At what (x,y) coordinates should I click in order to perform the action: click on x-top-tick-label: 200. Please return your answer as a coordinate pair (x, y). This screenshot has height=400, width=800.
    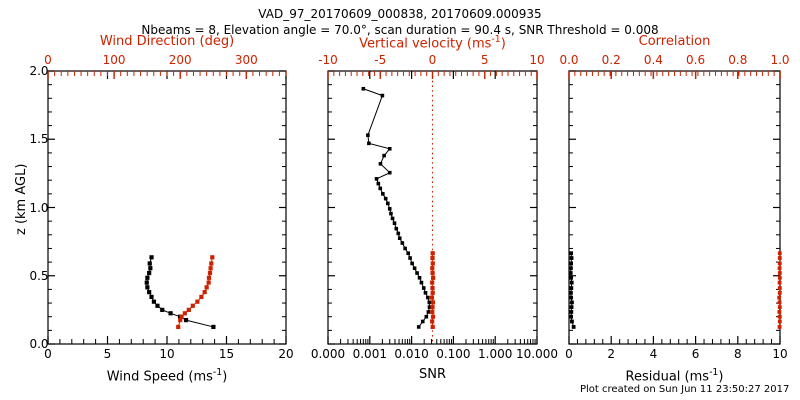
    Looking at the image, I should click on (180, 60).